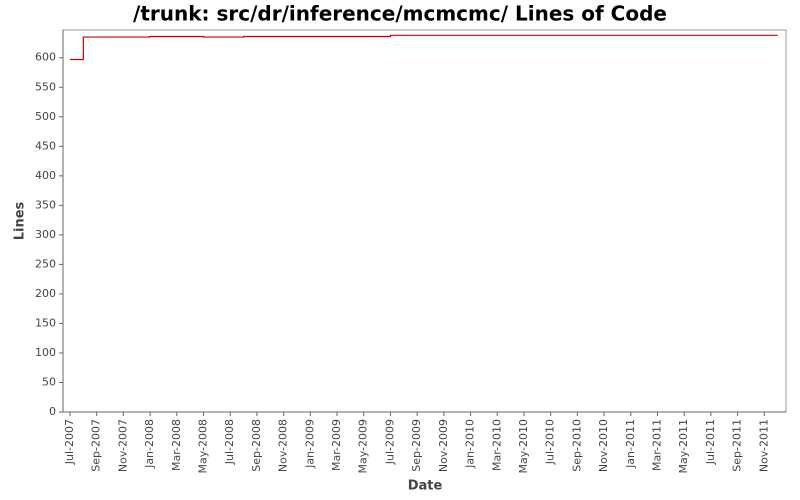 The image size is (800, 500). I want to click on x-tick-label: Sep-2011, so click(737, 445).